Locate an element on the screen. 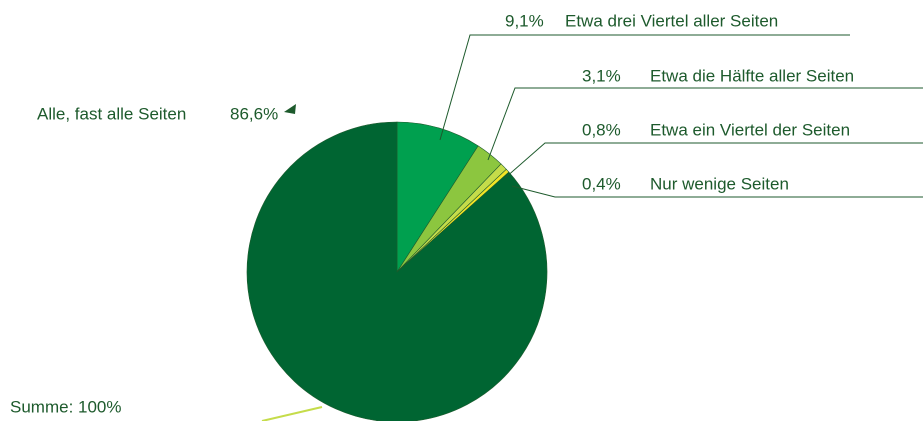 The width and height of the screenshot is (923, 421). category-label: Etwa die Hälfte aller Seiten is located at coordinates (752, 75).